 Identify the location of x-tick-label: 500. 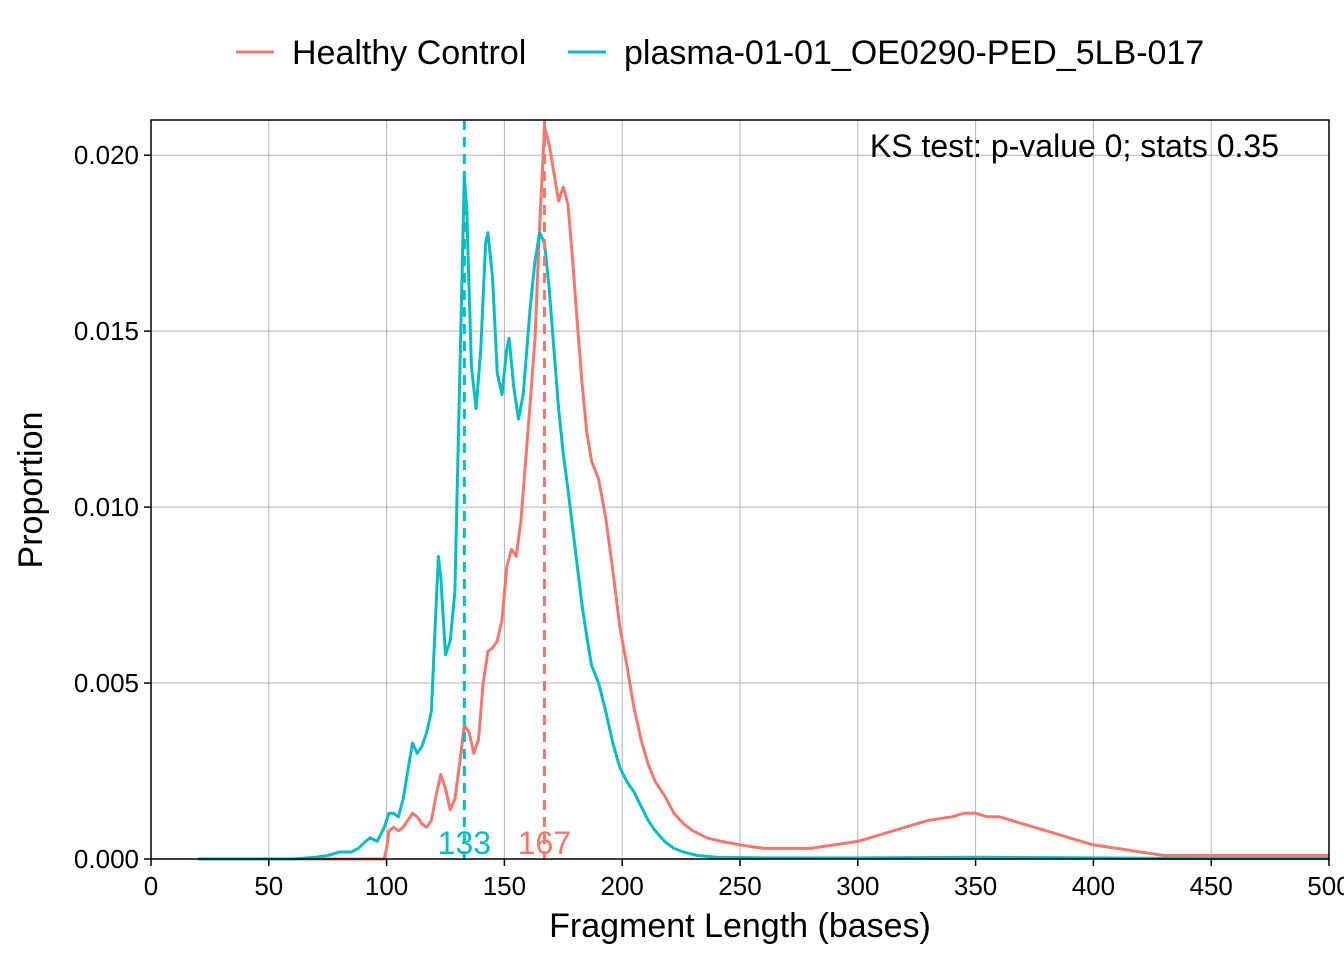
(1325, 886).